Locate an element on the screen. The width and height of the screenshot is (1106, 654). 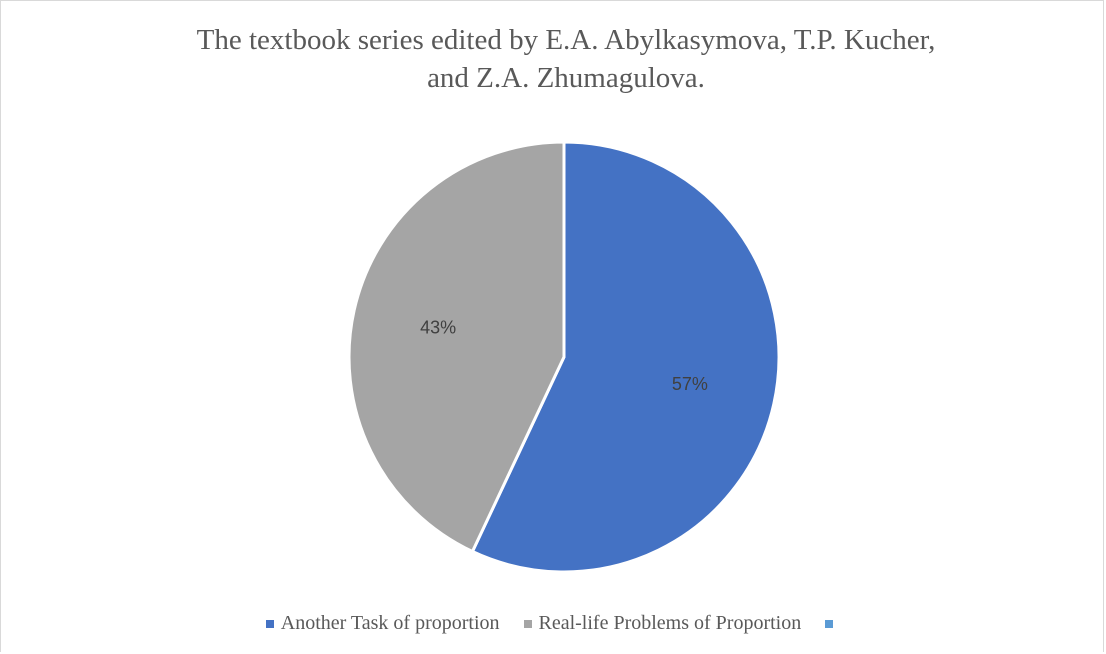
legend-swatch-third is located at coordinates (829, 623).